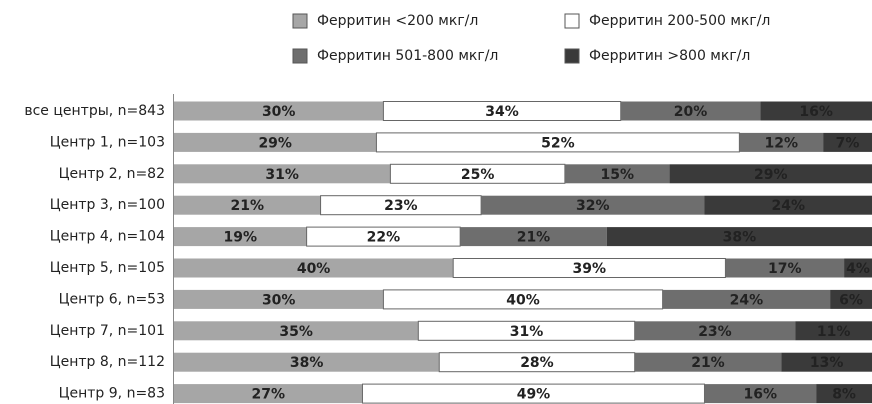 Image resolution: width=872 pixels, height=404 pixels. I want to click on y-tick-label: Центр 9, n=83, so click(112, 394).